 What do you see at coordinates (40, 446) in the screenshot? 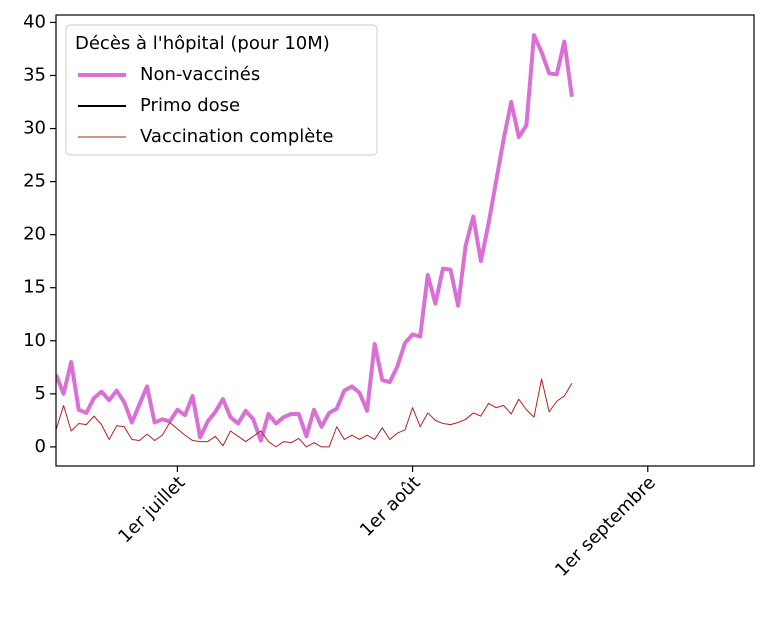
I see `y-tick-label: 0` at bounding box center [40, 446].